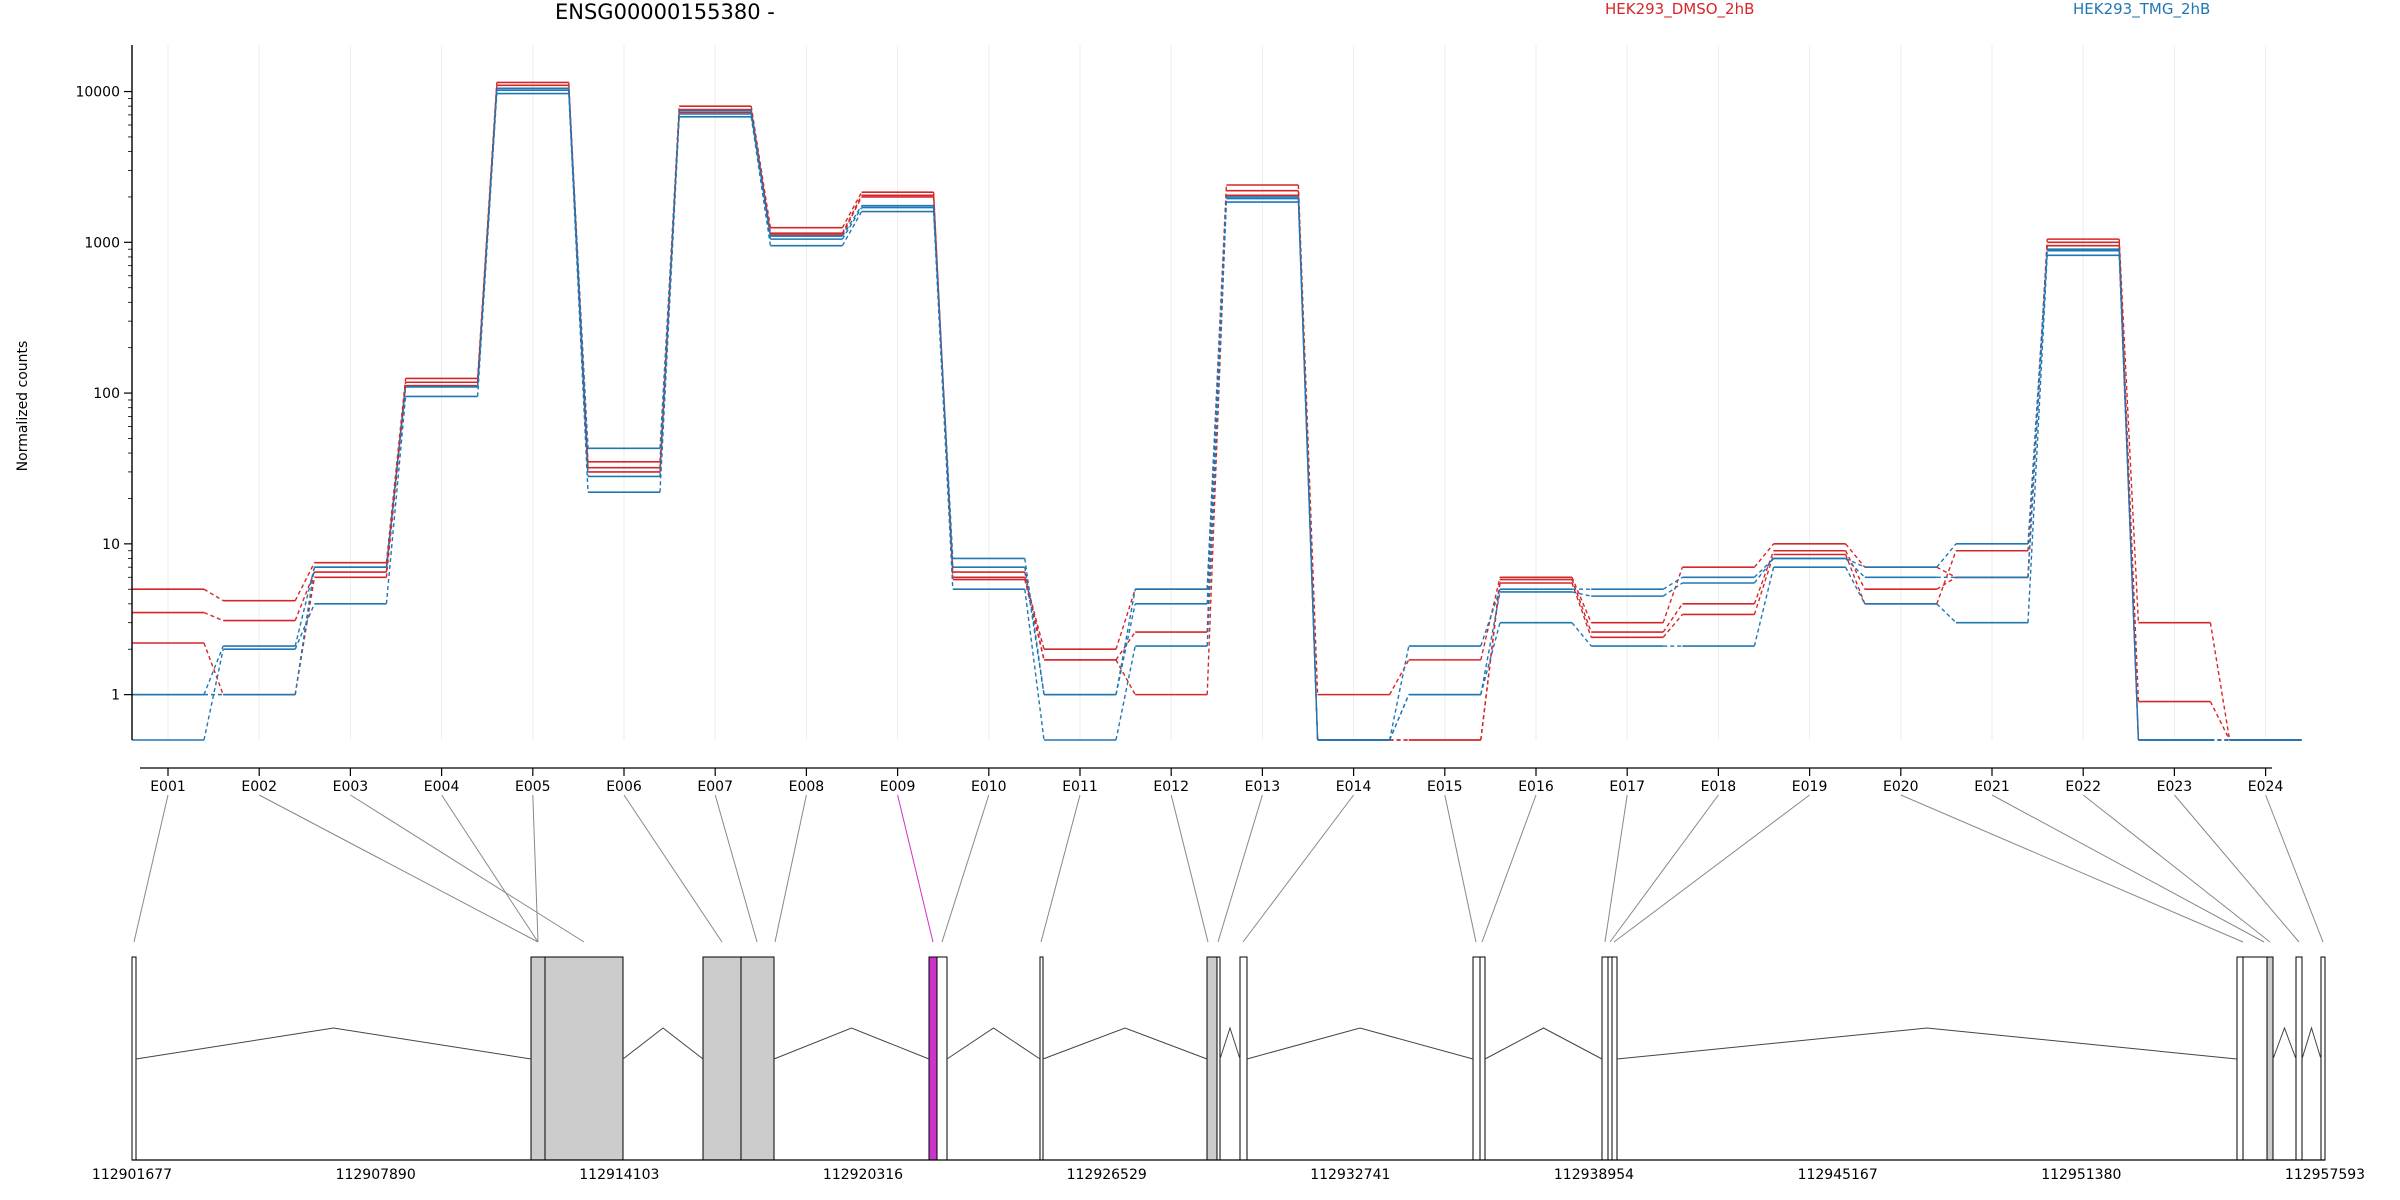  Describe the element at coordinates (1171, 787) in the screenshot. I see `x-tick-label: E012` at that location.